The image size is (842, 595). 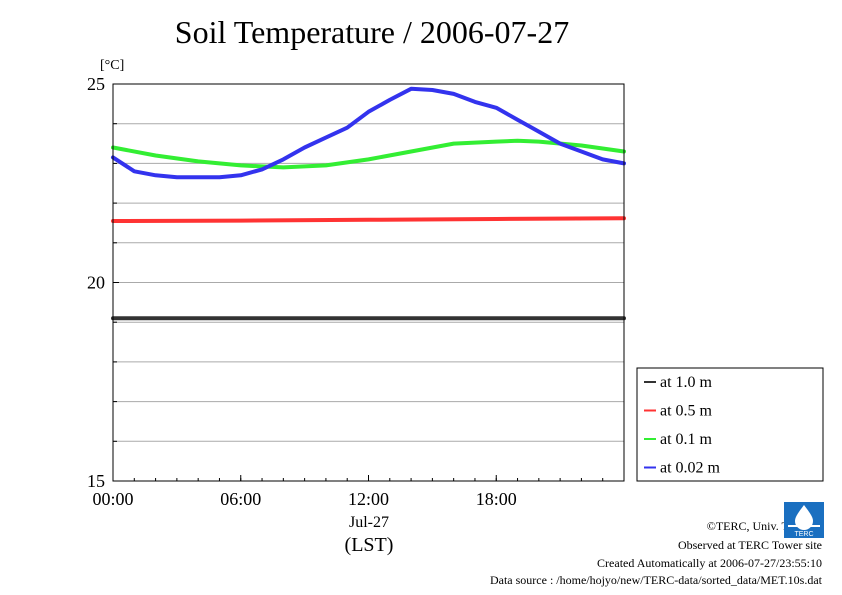 I want to click on y-tick-label: 25, so click(x=96, y=84).